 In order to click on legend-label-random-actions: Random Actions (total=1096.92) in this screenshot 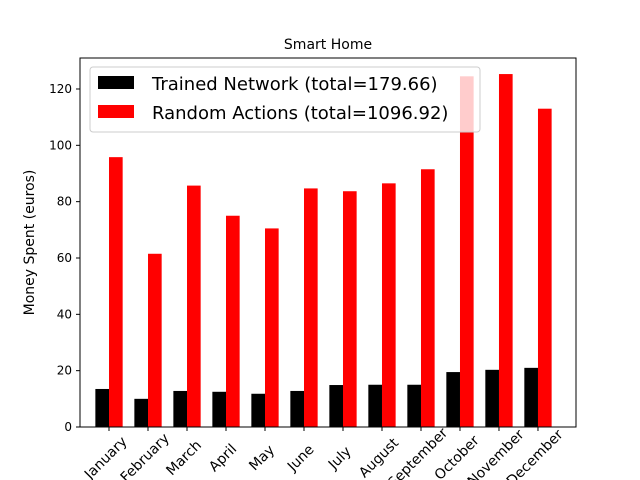, I will do `click(300, 113)`.